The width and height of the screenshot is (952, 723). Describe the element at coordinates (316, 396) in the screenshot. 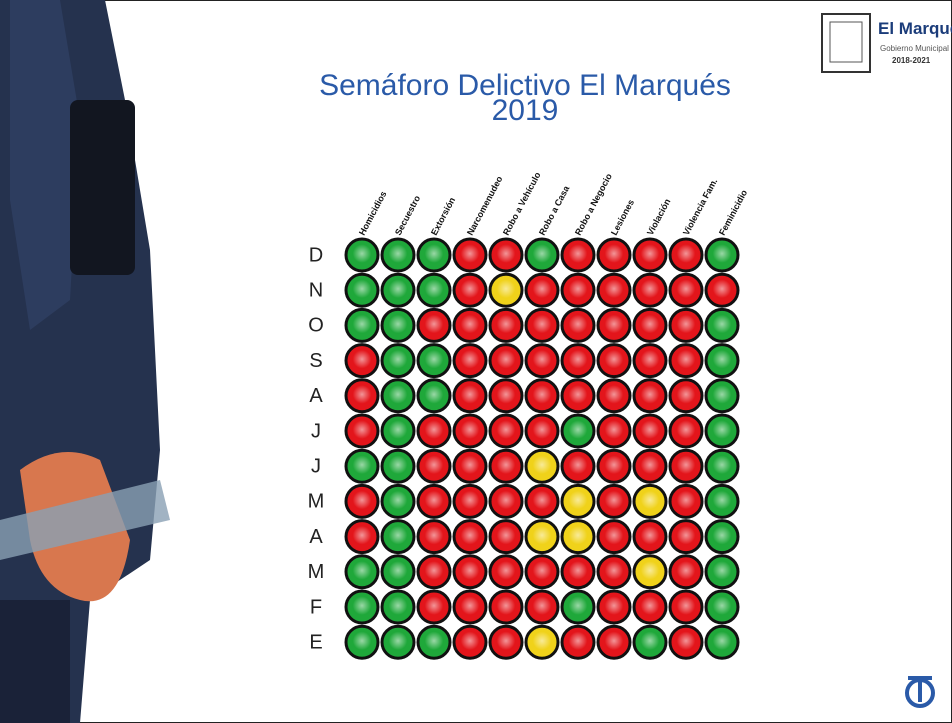

I see `row-label: A` at that location.